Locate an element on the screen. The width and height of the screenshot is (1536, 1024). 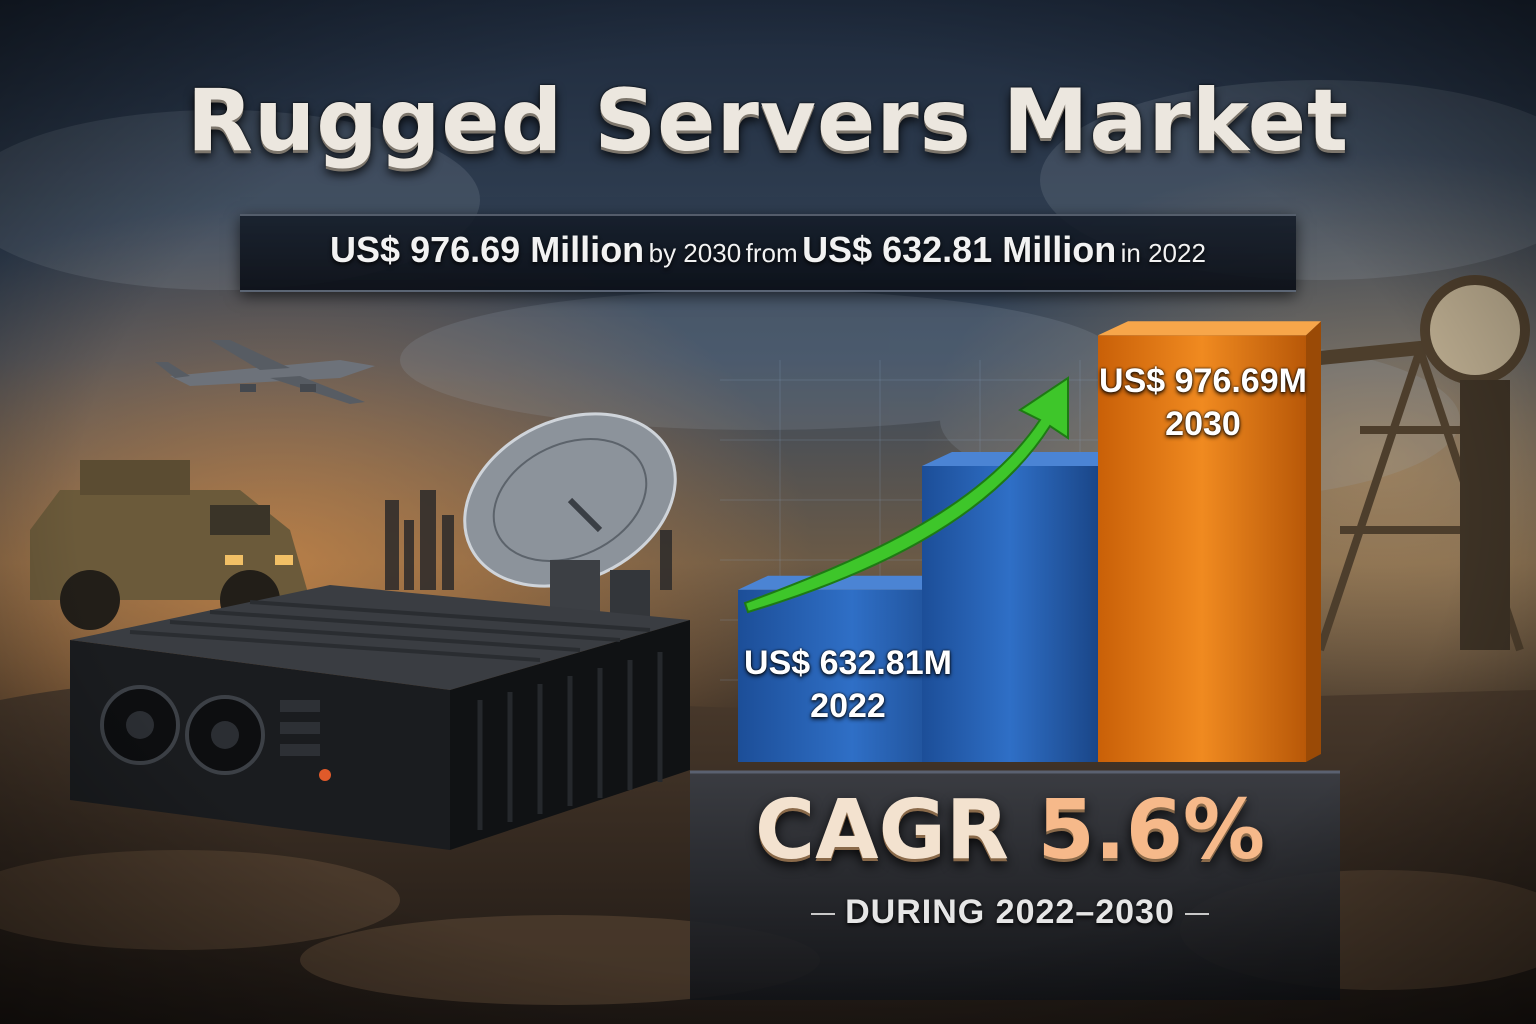
cagr-label: CAGR is located at coordinates (882, 830).